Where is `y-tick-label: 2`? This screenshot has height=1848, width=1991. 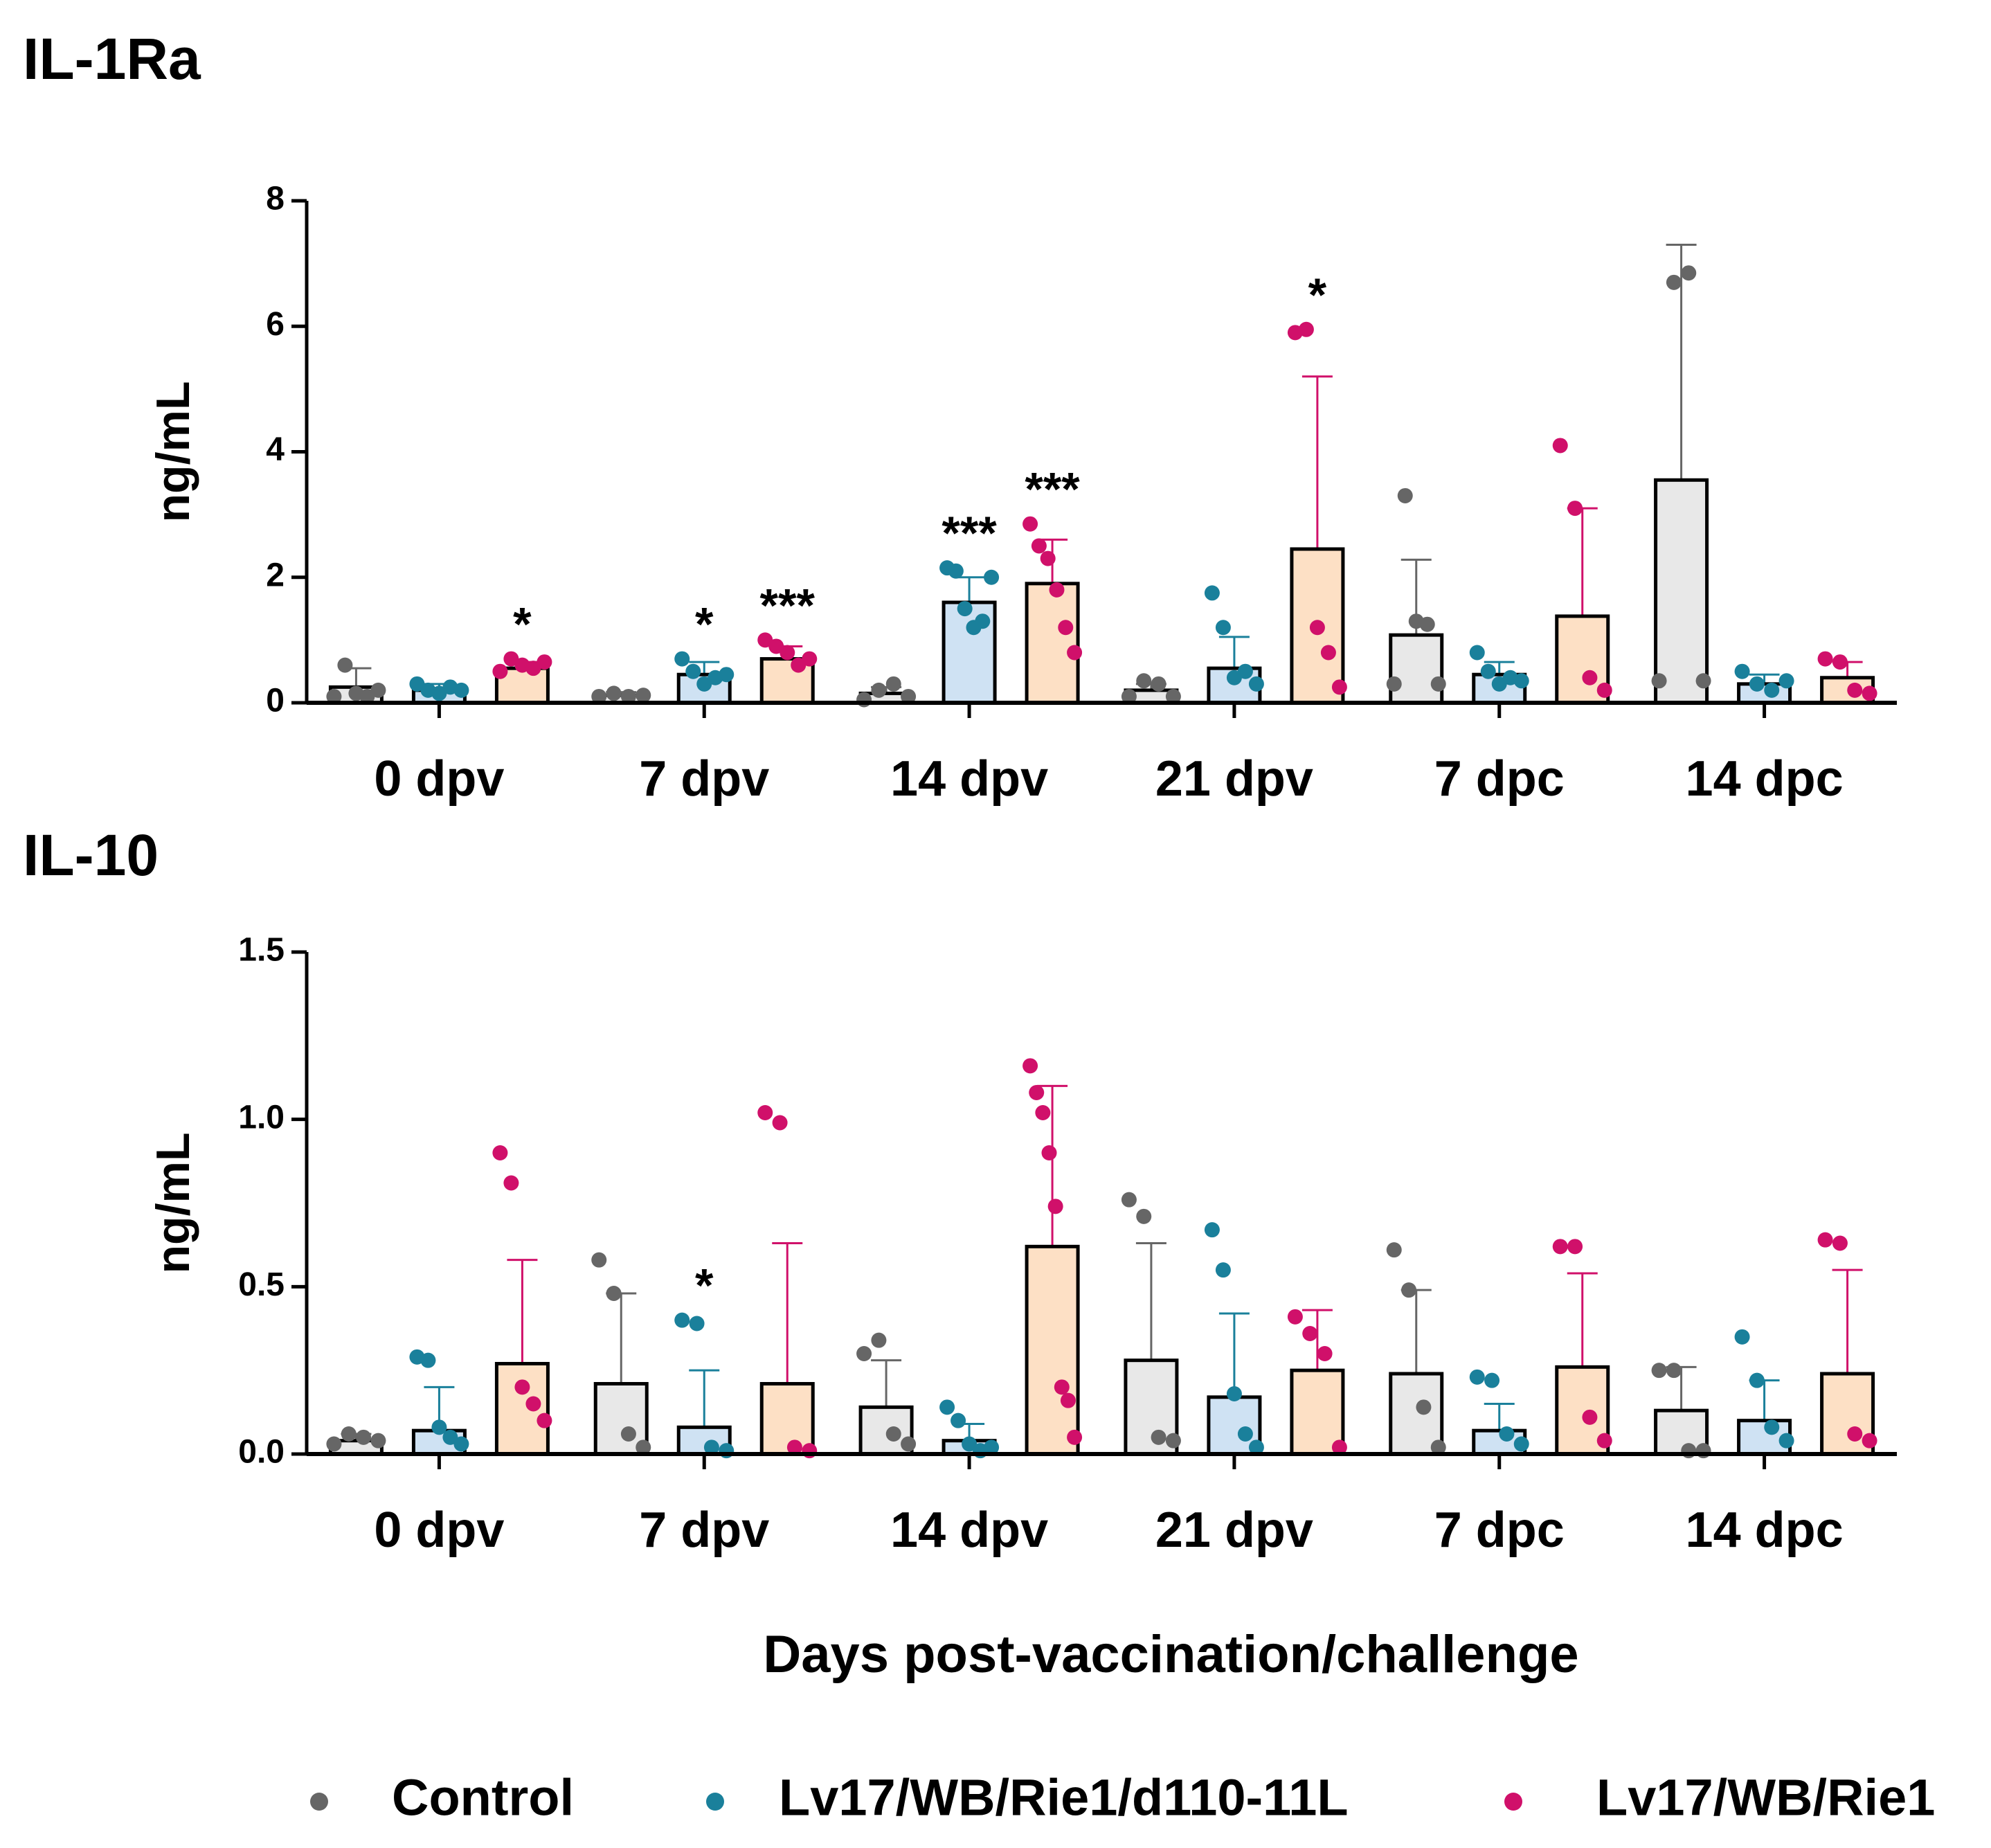 y-tick-label: 2 is located at coordinates (275, 575).